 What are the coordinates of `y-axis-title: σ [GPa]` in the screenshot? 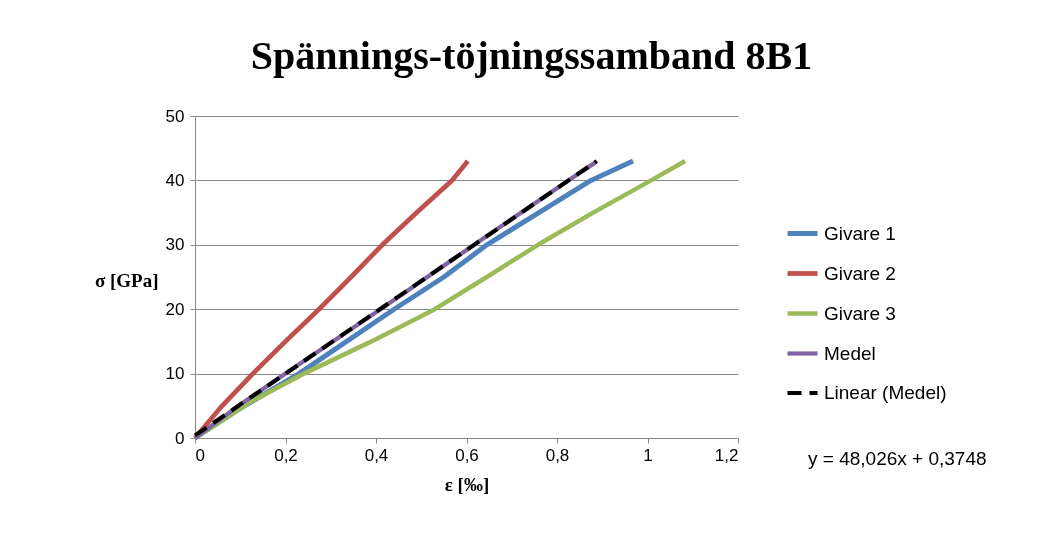 It's located at (126, 280).